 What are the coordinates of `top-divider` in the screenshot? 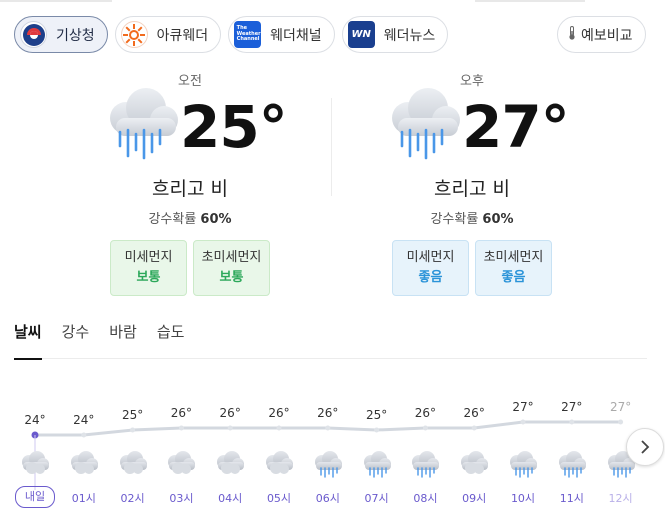 It's located at (332, 1).